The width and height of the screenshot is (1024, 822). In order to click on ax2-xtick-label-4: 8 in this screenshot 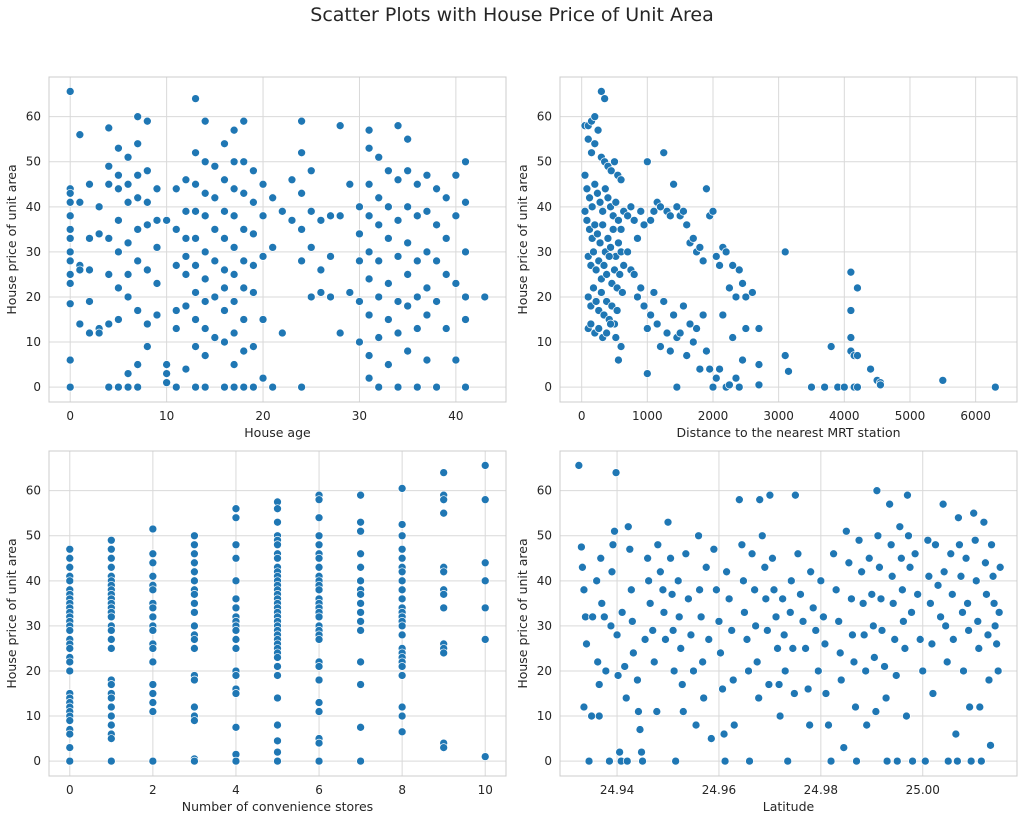, I will do `click(402, 790)`.